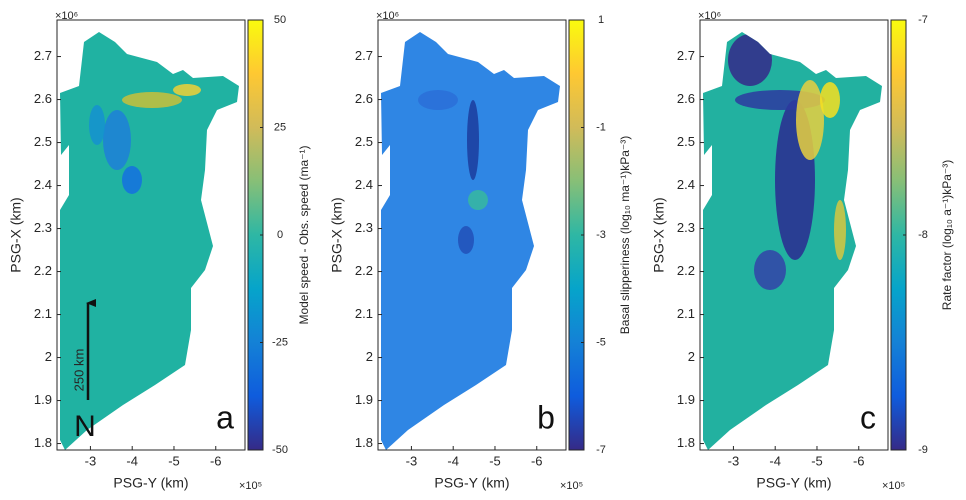 The image size is (966, 500). I want to click on north-label: N, so click(85, 426).